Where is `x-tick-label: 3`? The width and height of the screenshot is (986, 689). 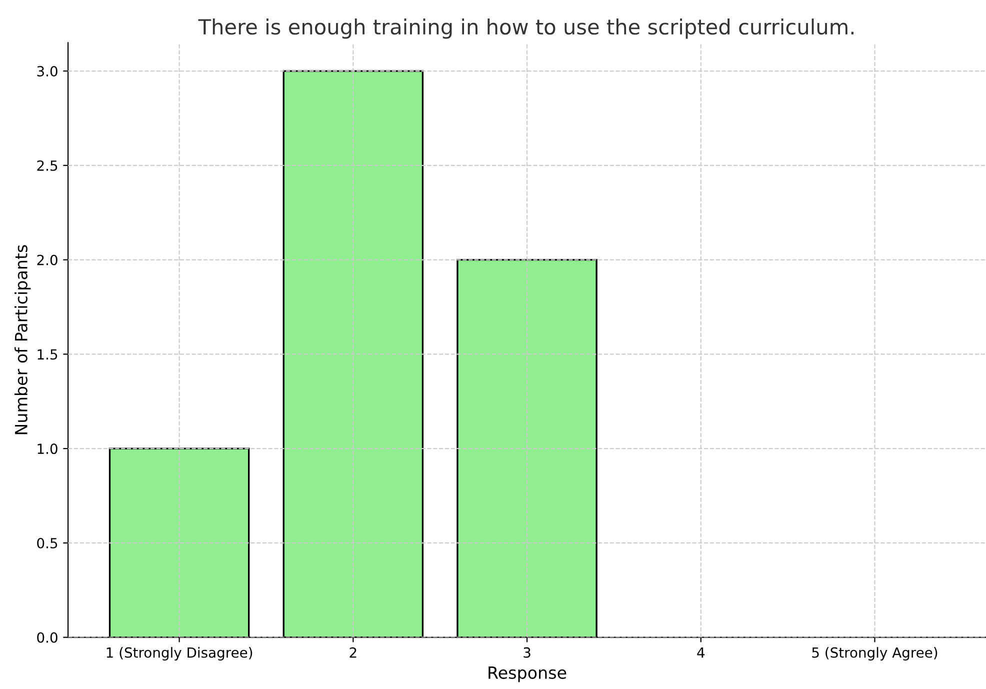
x-tick-label: 3 is located at coordinates (527, 652).